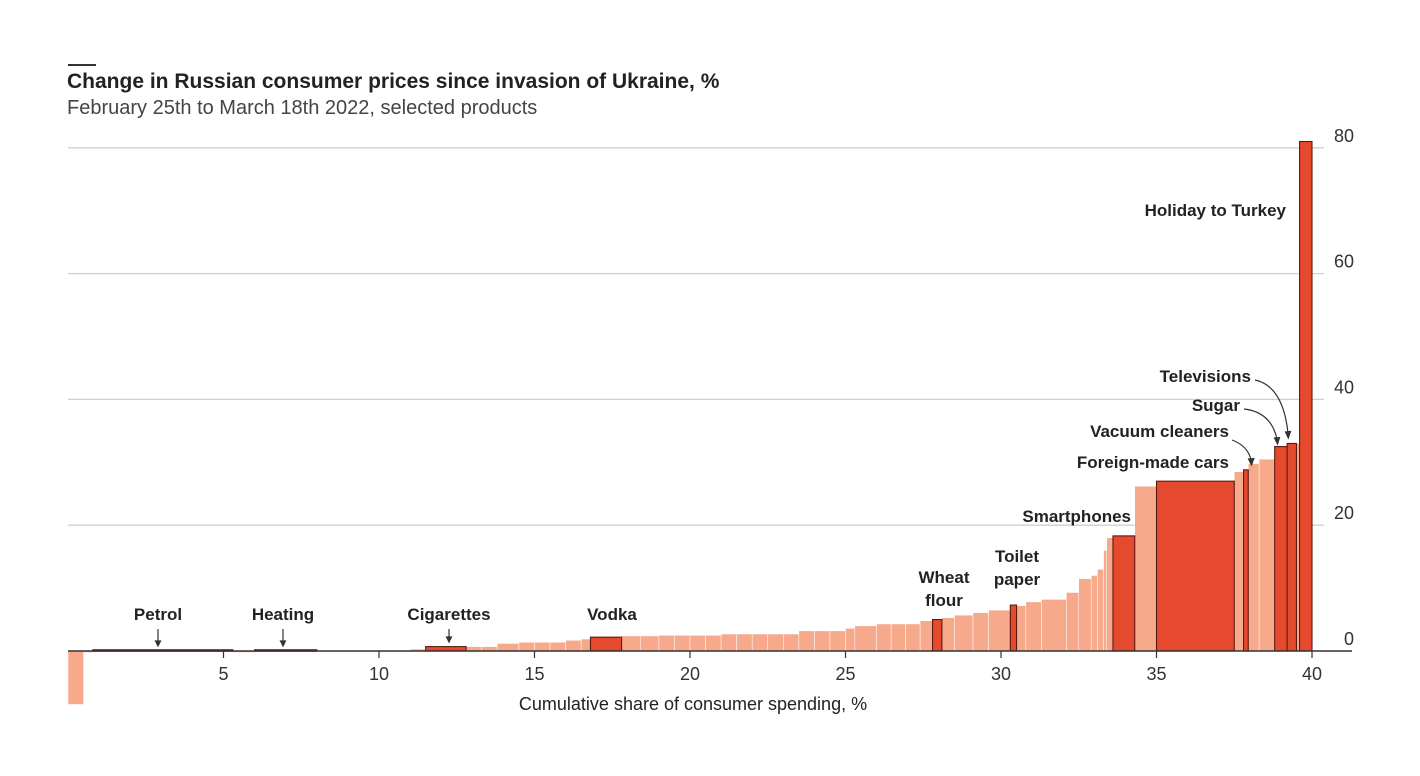 Image resolution: width=1420 pixels, height=776 pixels. I want to click on label-vacuum-cleaners: Vacuum cleaners, so click(1159, 431).